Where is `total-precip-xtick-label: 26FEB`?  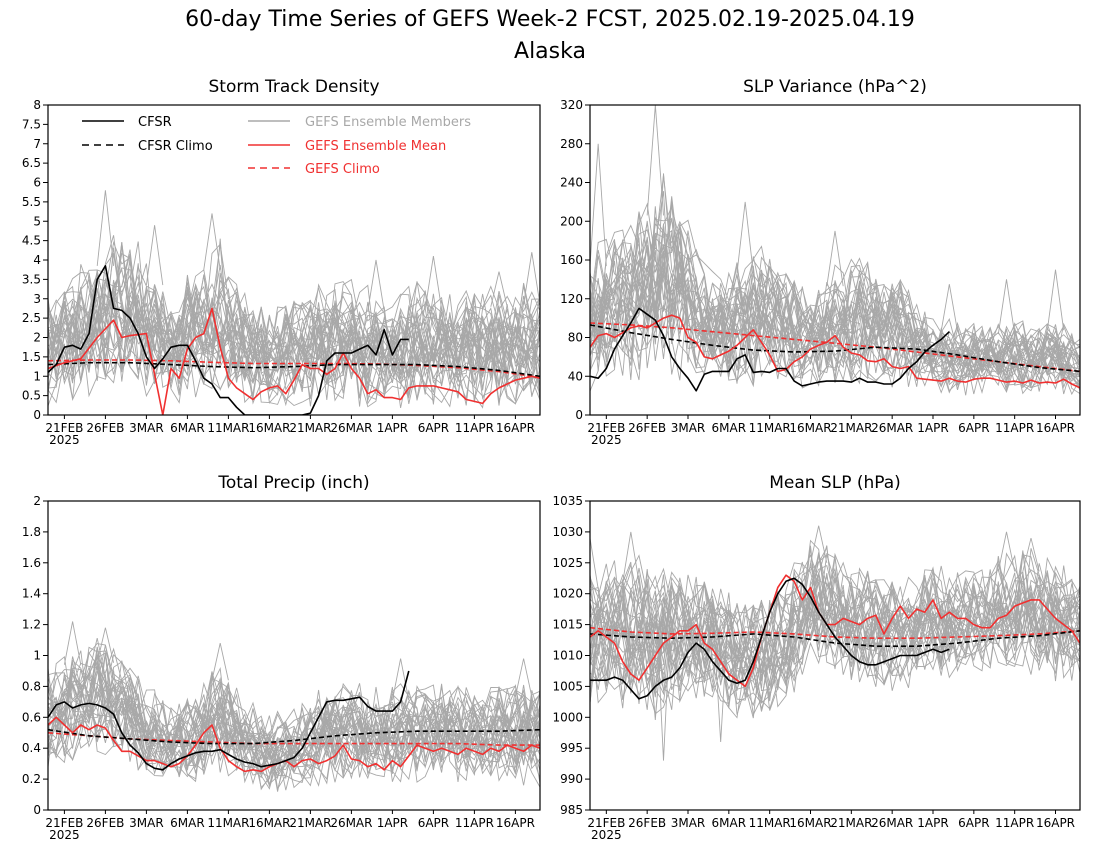
total-precip-xtick-label: 26FEB is located at coordinates (105, 823).